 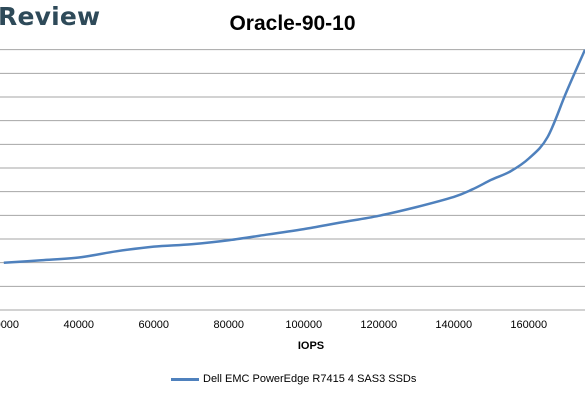 What do you see at coordinates (9, 325) in the screenshot?
I see `x-tick-label: 20000` at bounding box center [9, 325].